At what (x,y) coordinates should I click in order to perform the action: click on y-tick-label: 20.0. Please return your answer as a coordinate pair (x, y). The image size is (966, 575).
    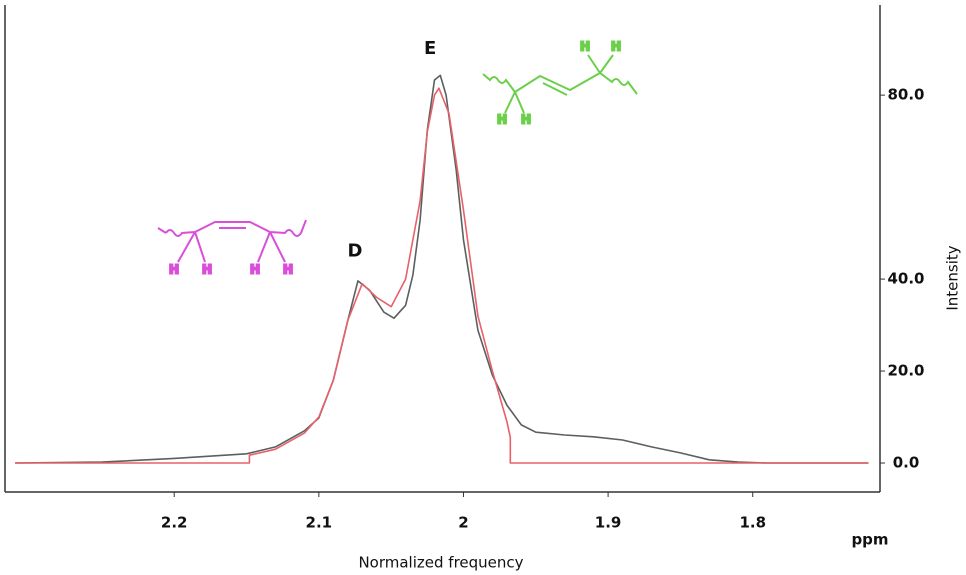
    Looking at the image, I should click on (905, 371).